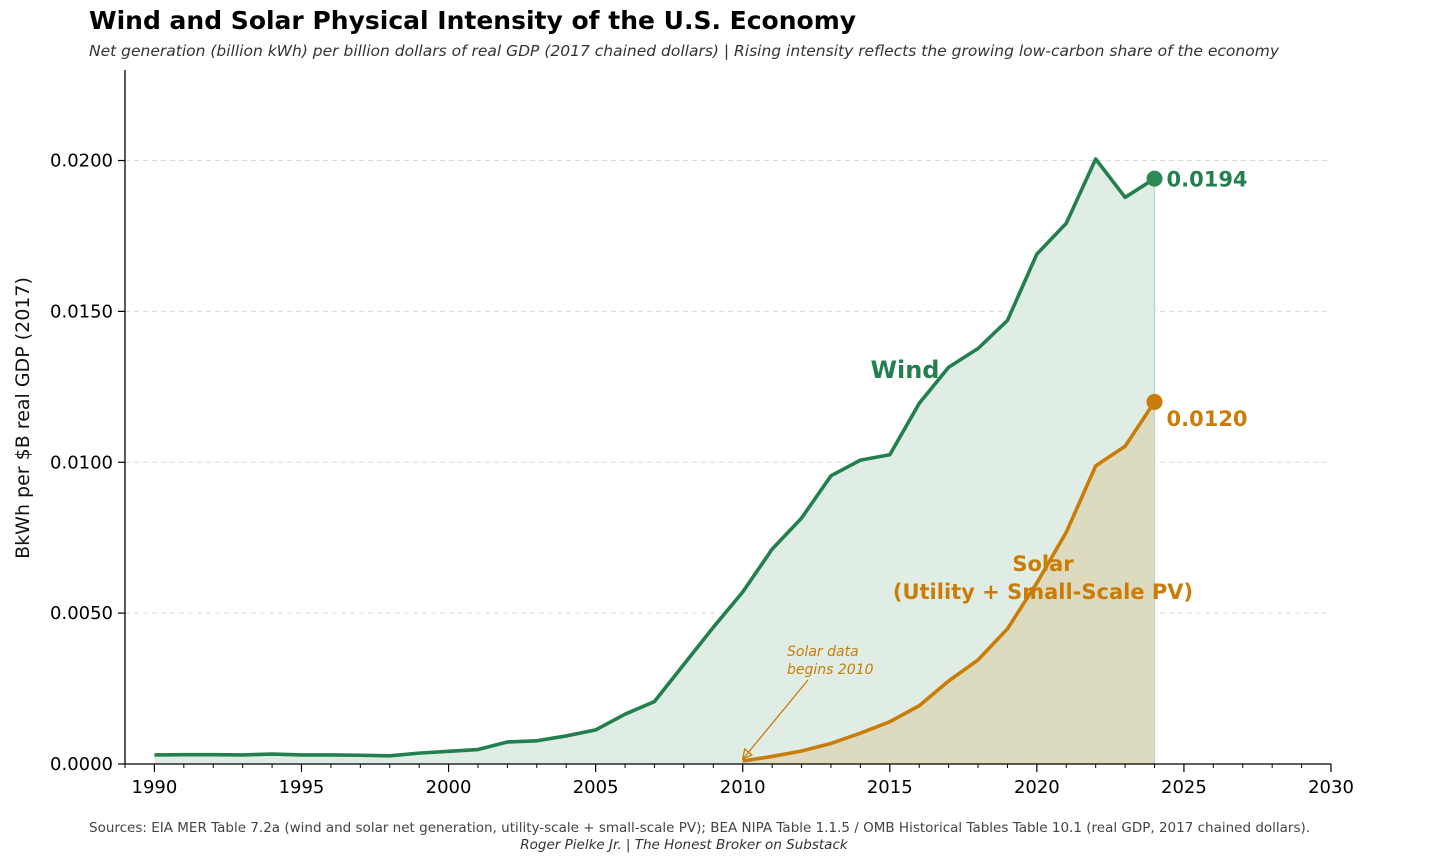 The height and width of the screenshot is (866, 1456). Describe the element at coordinates (81, 161) in the screenshot. I see `y-tick-label: 0.0200` at that location.